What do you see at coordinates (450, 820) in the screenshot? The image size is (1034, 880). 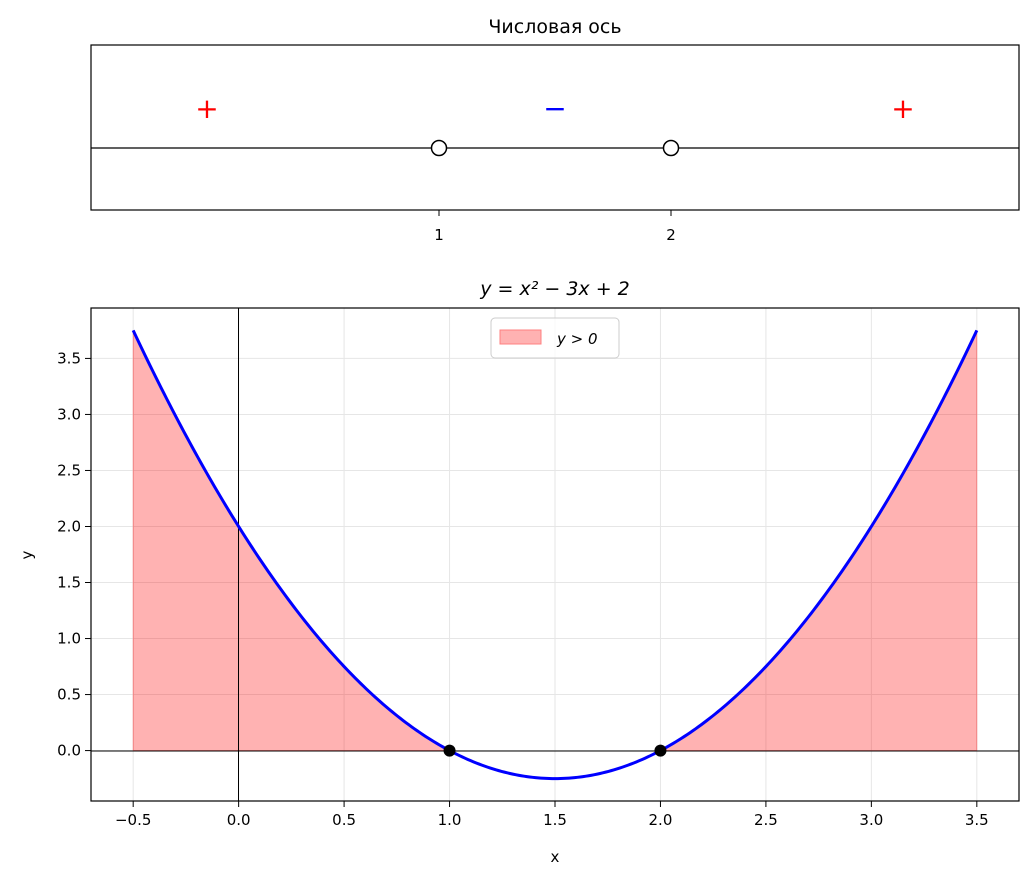 I see `x-tick-label: 1.0` at bounding box center [450, 820].